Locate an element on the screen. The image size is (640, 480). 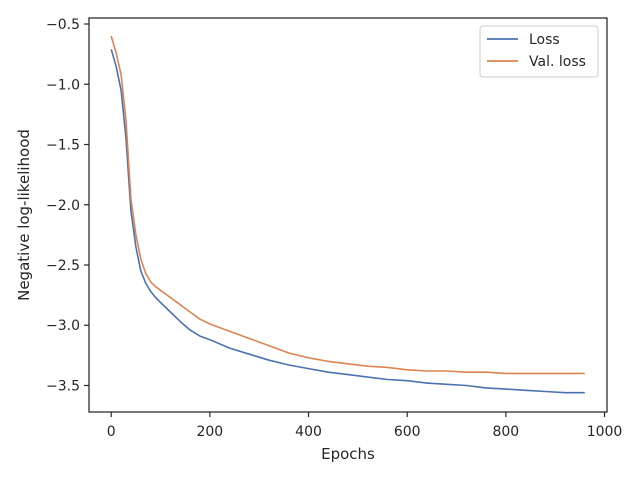
x-tick-label: 200 is located at coordinates (209, 432).